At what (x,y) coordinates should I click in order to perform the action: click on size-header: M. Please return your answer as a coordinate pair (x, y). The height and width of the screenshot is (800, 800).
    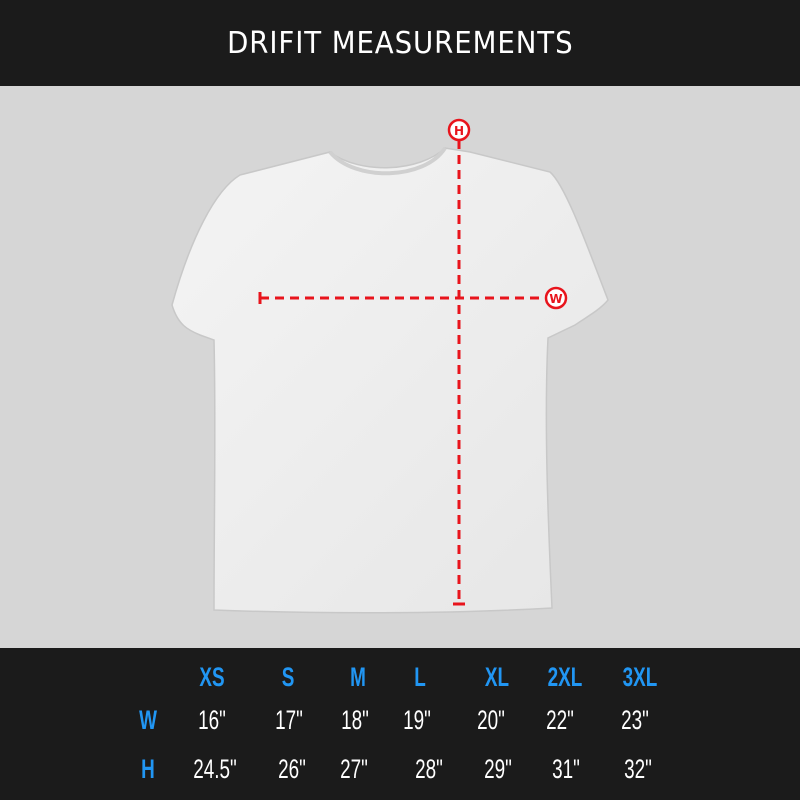
    Looking at the image, I should click on (358, 677).